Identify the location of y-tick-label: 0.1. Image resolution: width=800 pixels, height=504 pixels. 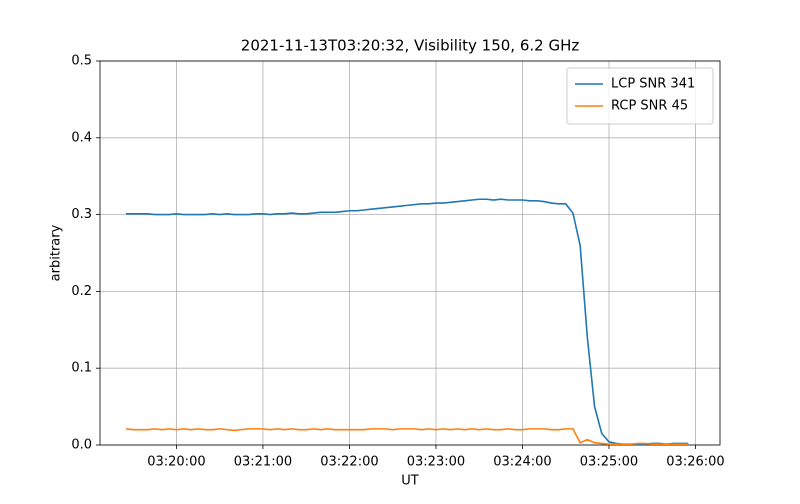
(81, 368).